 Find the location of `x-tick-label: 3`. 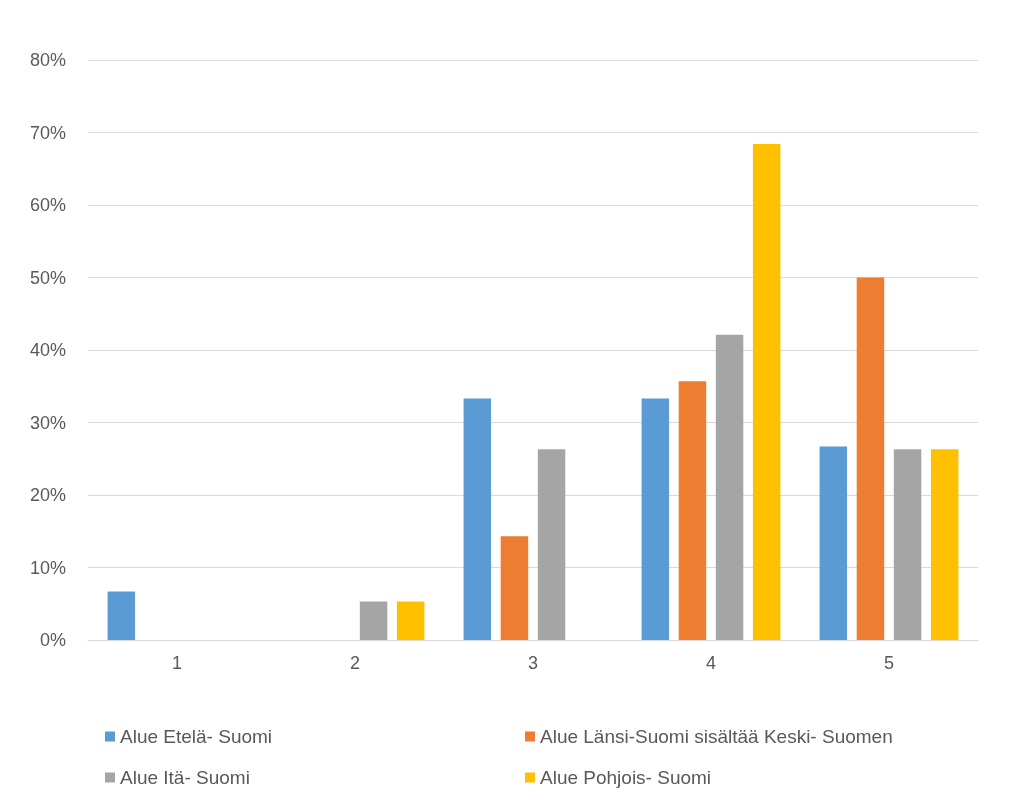

x-tick-label: 3 is located at coordinates (533, 663).